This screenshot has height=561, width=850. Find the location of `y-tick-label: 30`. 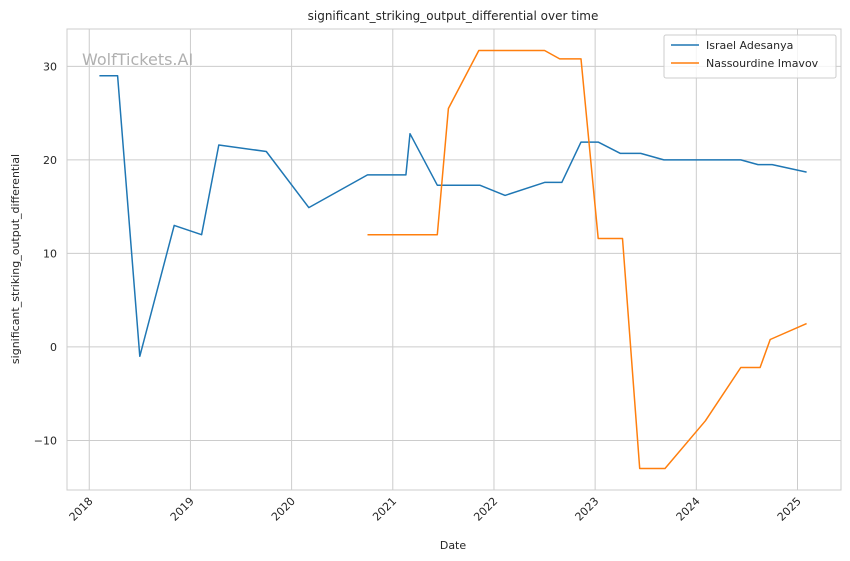

y-tick-label: 30 is located at coordinates (50, 66).